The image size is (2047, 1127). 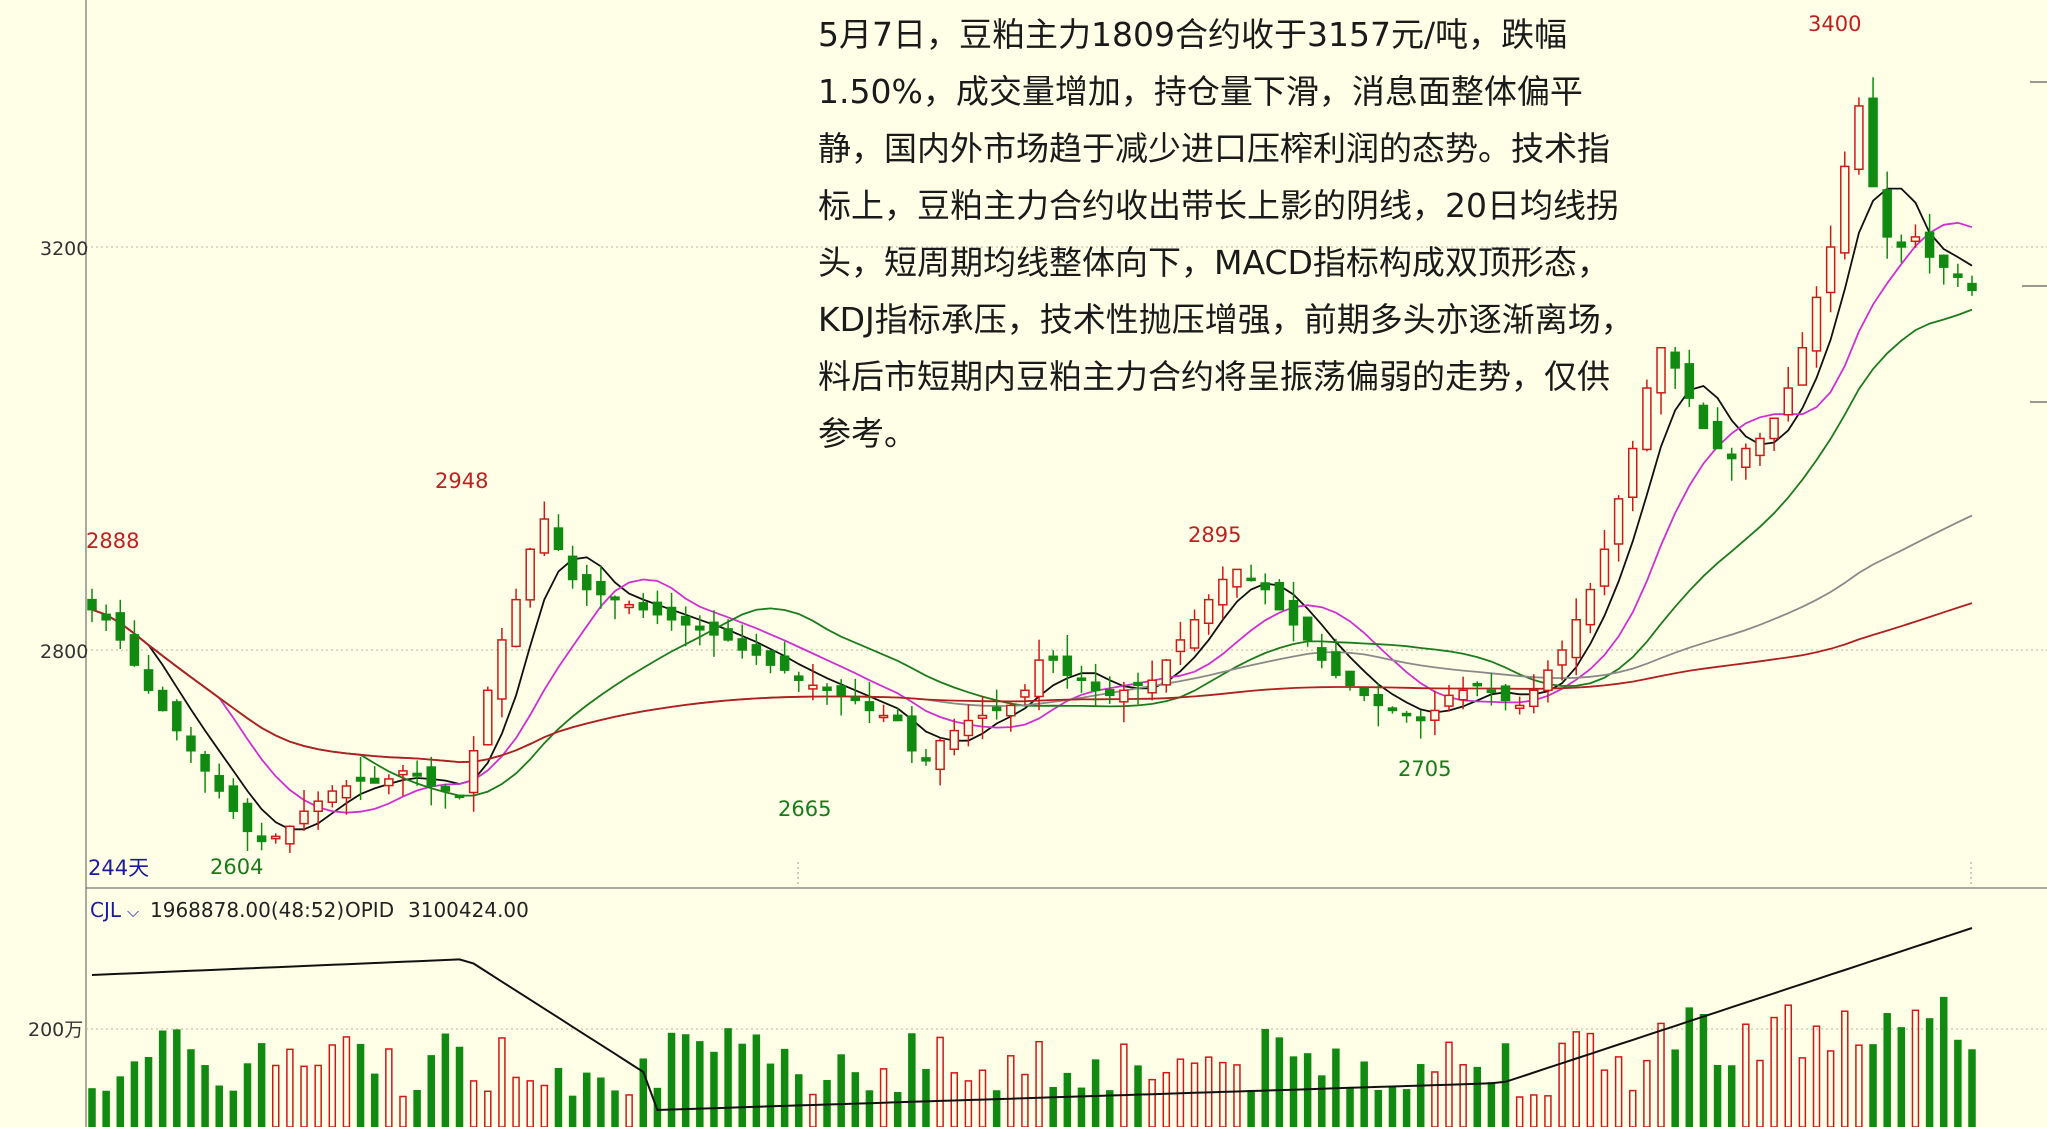 I want to click on chevron-down-icon: ⌵, so click(x=133, y=911).